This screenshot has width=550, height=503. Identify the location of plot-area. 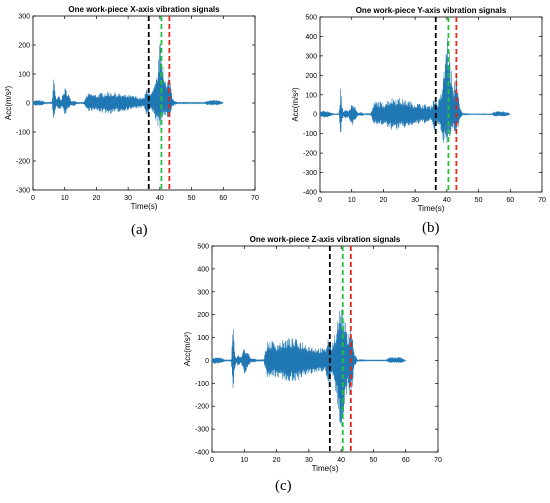
(431, 104).